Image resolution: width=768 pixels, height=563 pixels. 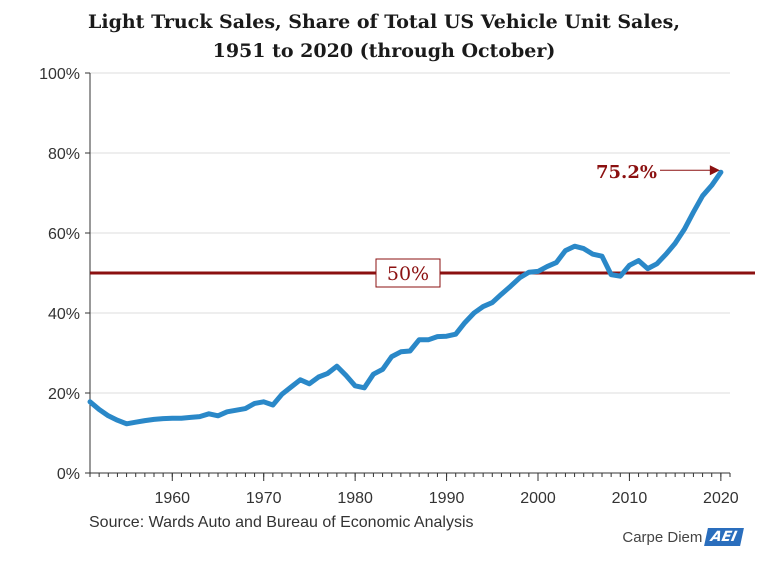 I want to click on x-axis: 1960 1970 1980 1990 2000 2010 2020, so click(x=414, y=489).